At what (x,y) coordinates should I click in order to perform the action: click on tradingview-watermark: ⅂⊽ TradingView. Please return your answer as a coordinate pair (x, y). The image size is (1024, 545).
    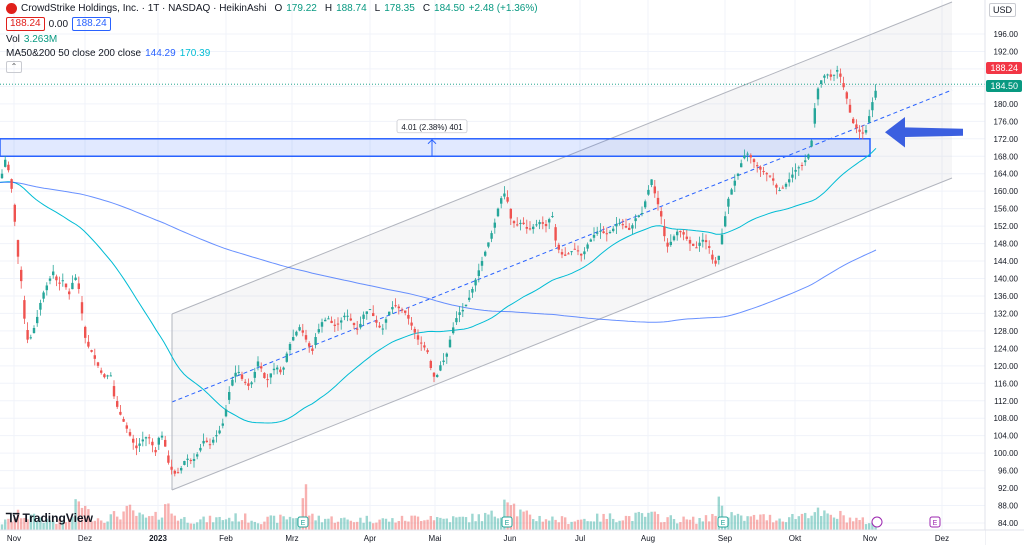
    Looking at the image, I should click on (49, 518).